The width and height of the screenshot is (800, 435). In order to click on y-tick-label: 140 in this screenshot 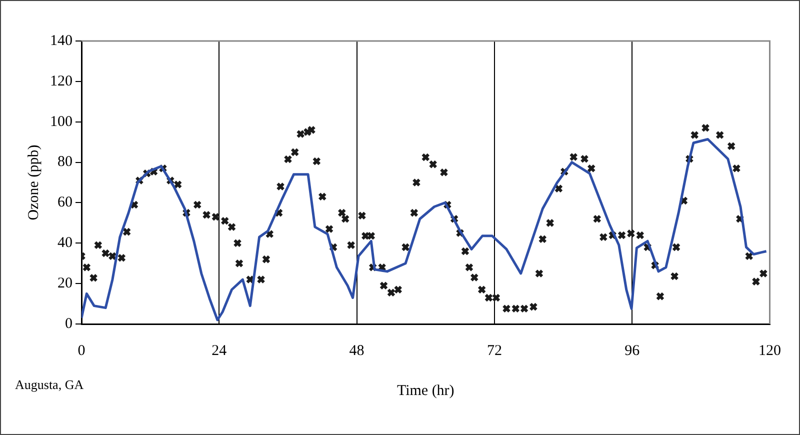, I will do `click(61, 40)`.